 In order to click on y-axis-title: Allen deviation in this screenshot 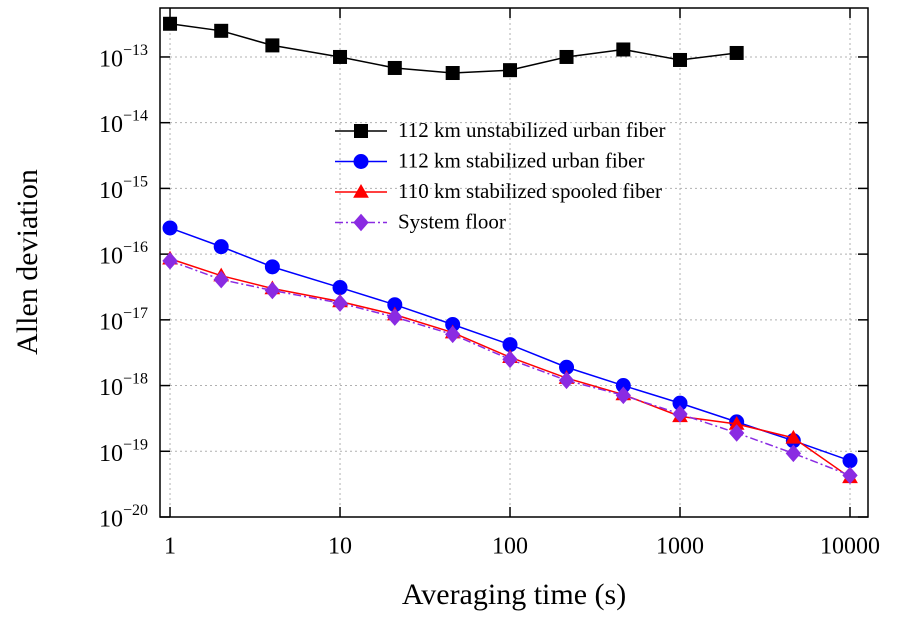, I will do `click(27, 262)`.